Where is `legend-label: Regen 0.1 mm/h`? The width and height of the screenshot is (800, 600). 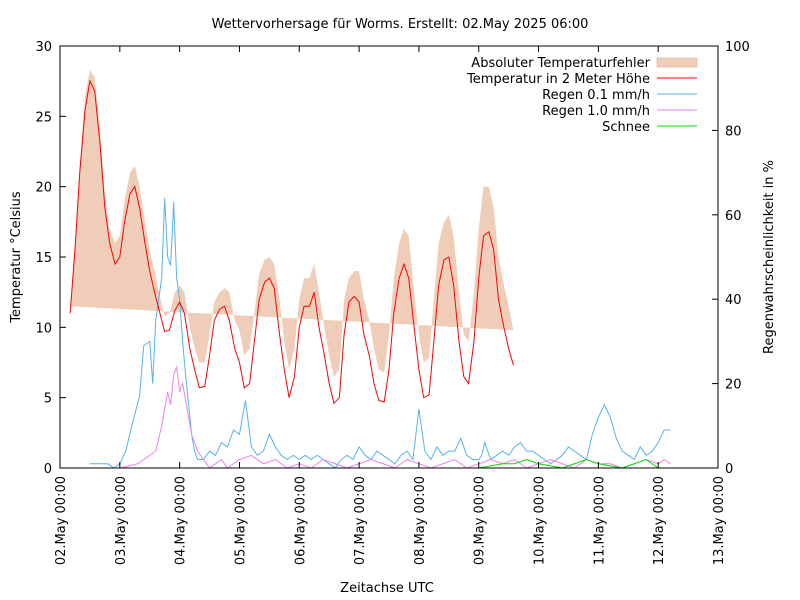 legend-label: Regen 0.1 mm/h is located at coordinates (596, 95).